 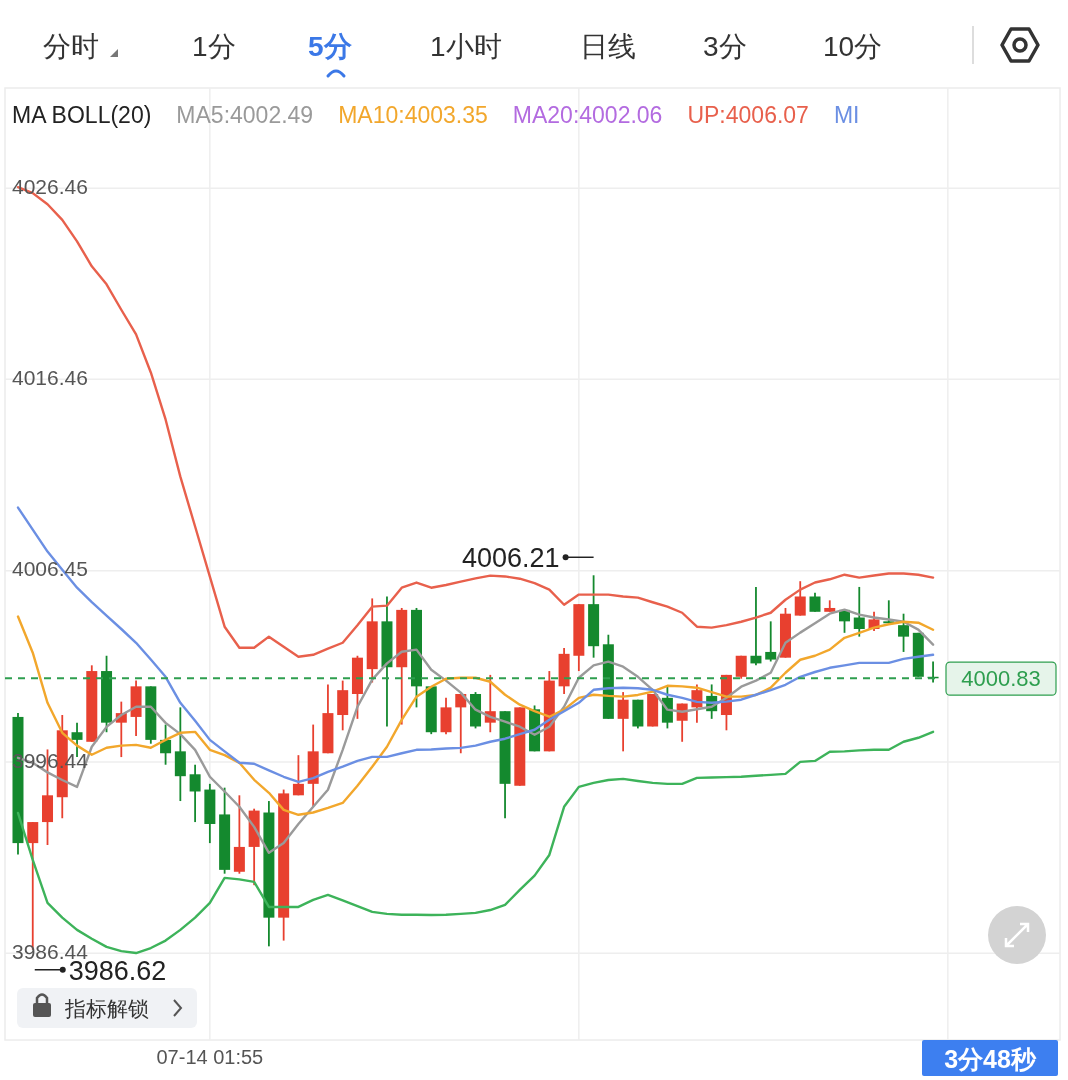 What do you see at coordinates (990, 1059) in the screenshot?
I see `text: 3分48秒` at bounding box center [990, 1059].